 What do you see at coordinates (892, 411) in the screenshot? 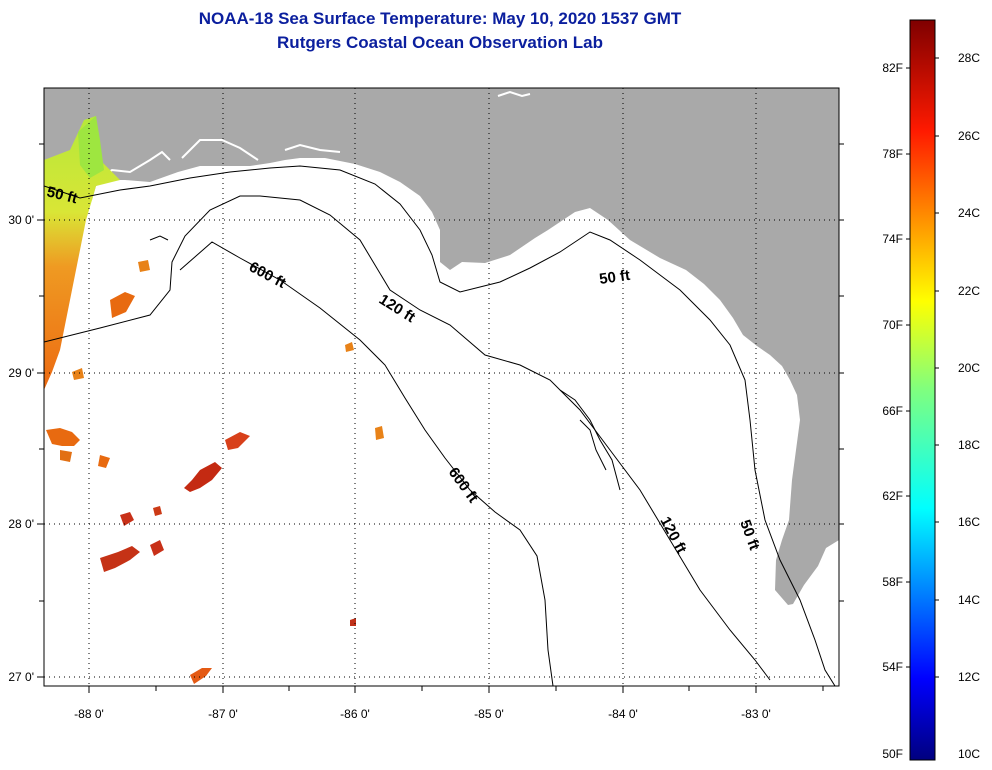
I see `colorbar-f-66: 66F` at bounding box center [892, 411].